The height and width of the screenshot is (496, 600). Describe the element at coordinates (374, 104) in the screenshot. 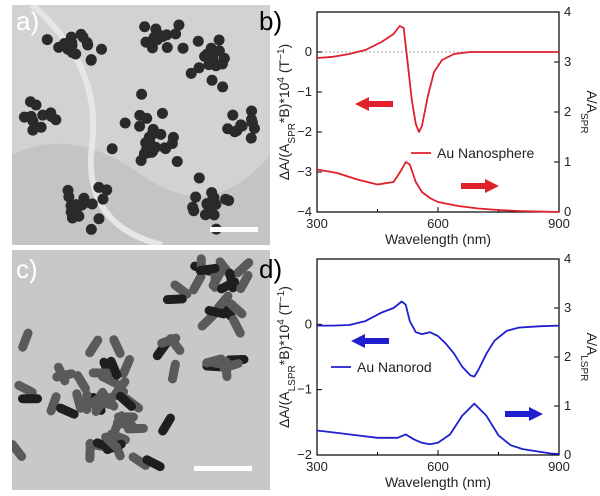

I see `arrow-left` at that location.